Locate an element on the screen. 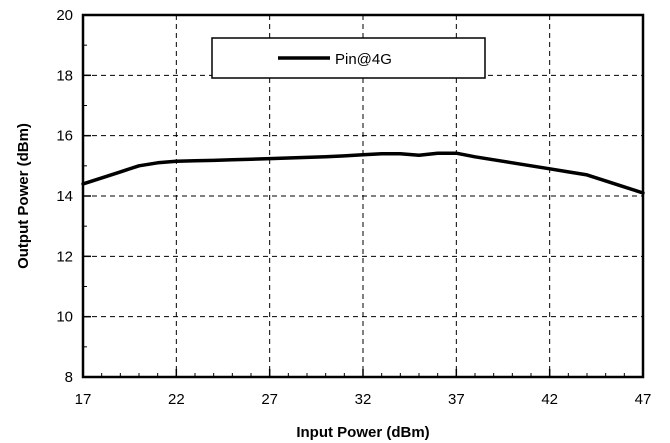  series-layer is located at coordinates (363, 173).